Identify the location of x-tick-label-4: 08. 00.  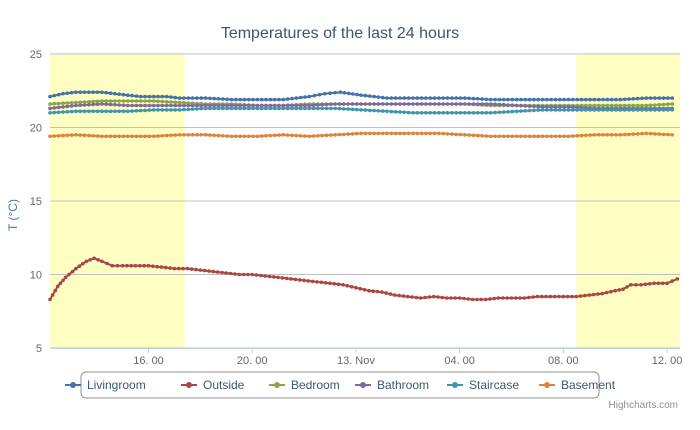
(563, 361).